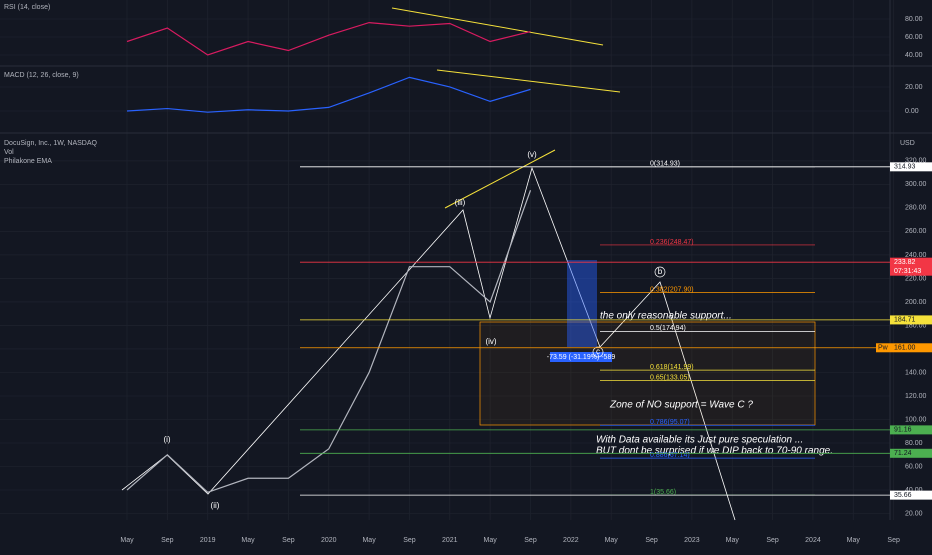 The height and width of the screenshot is (555, 932). I want to click on y-tick-label: 100.00, so click(916, 419).